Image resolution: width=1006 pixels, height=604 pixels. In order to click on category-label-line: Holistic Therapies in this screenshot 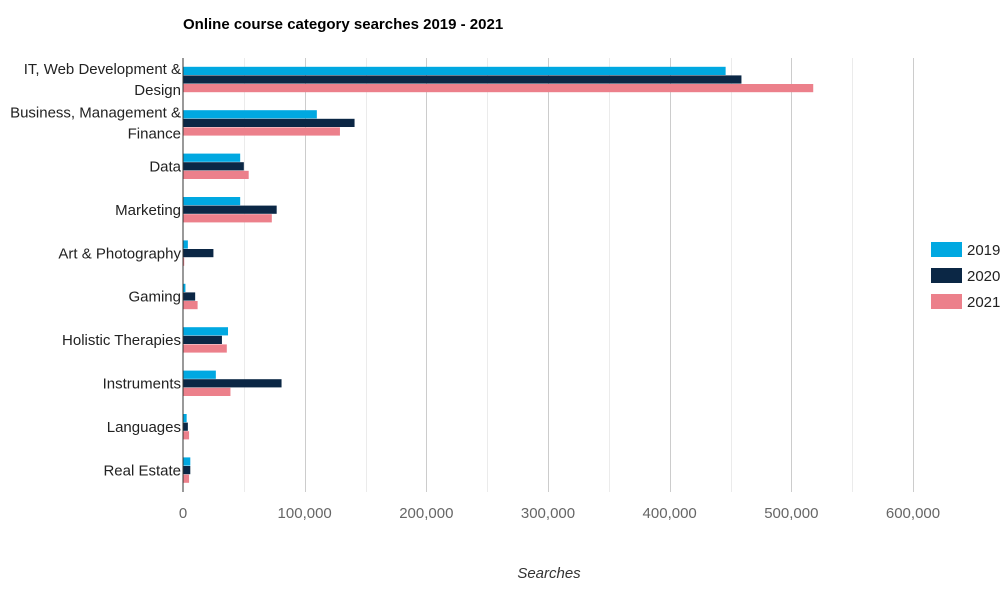, I will do `click(121, 340)`.